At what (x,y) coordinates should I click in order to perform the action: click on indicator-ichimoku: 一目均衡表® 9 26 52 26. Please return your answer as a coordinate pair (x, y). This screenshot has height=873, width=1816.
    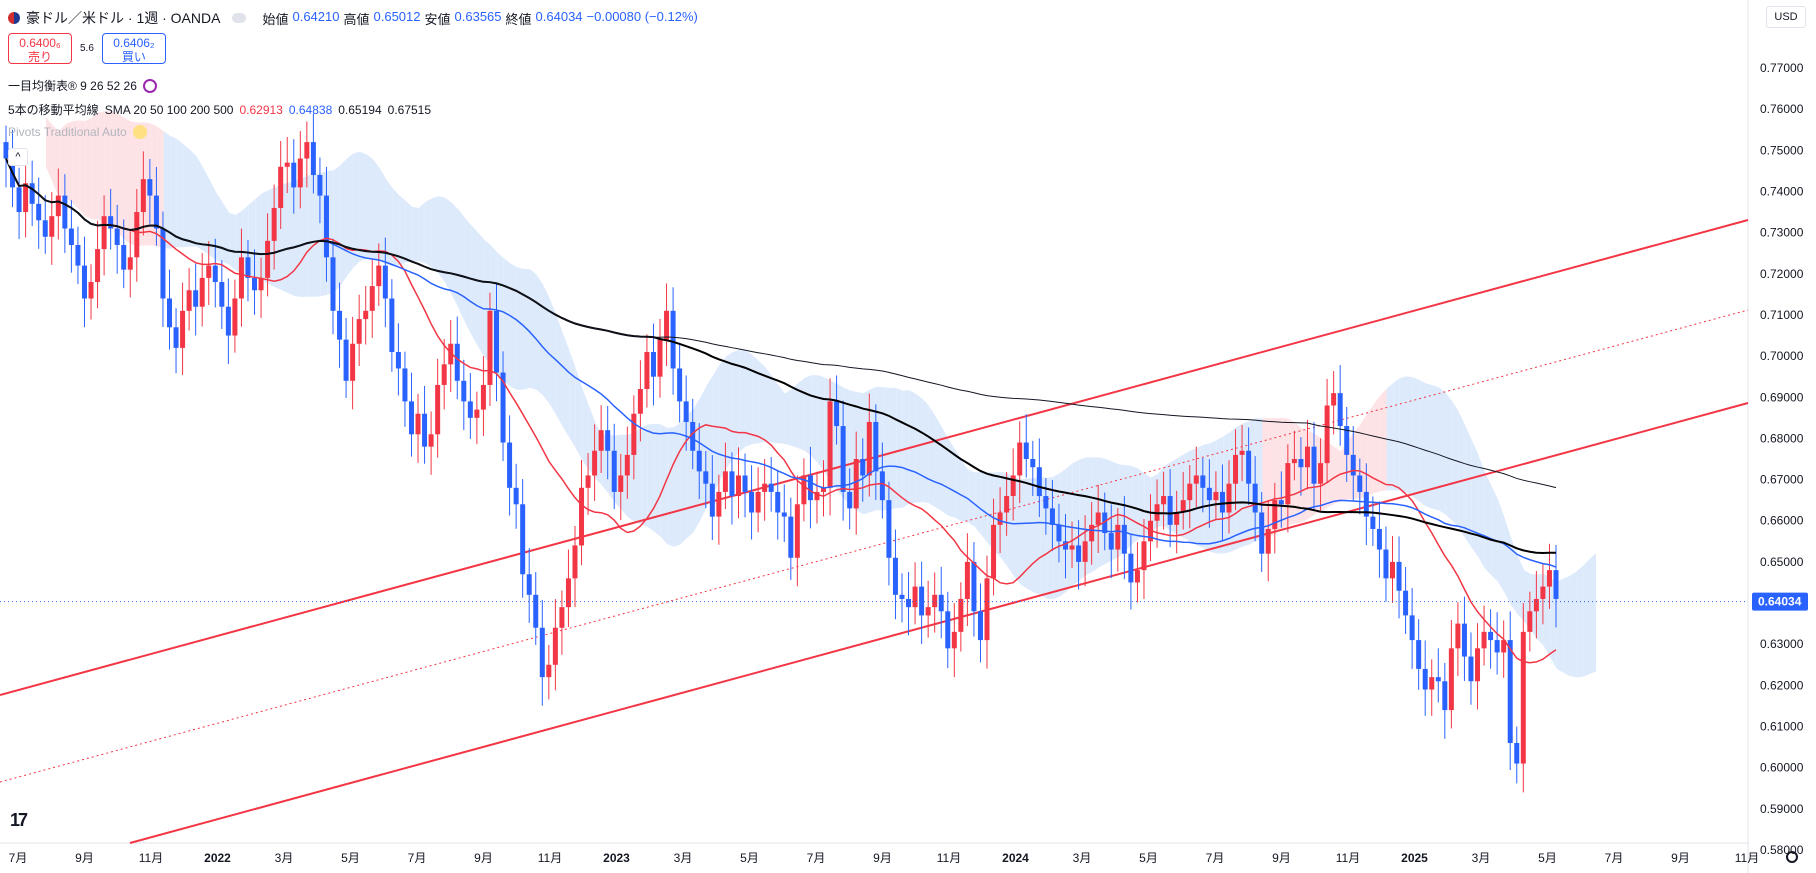
    Looking at the image, I should click on (82, 85).